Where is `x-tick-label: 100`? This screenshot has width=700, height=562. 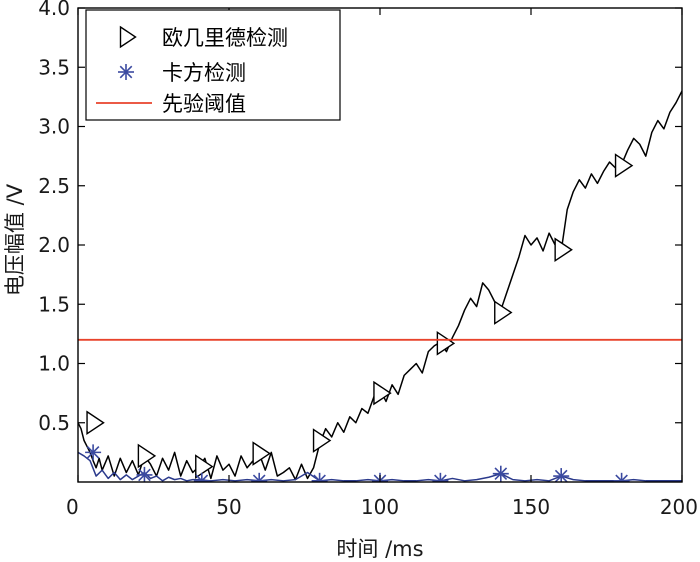
x-tick-label: 100 is located at coordinates (380, 507).